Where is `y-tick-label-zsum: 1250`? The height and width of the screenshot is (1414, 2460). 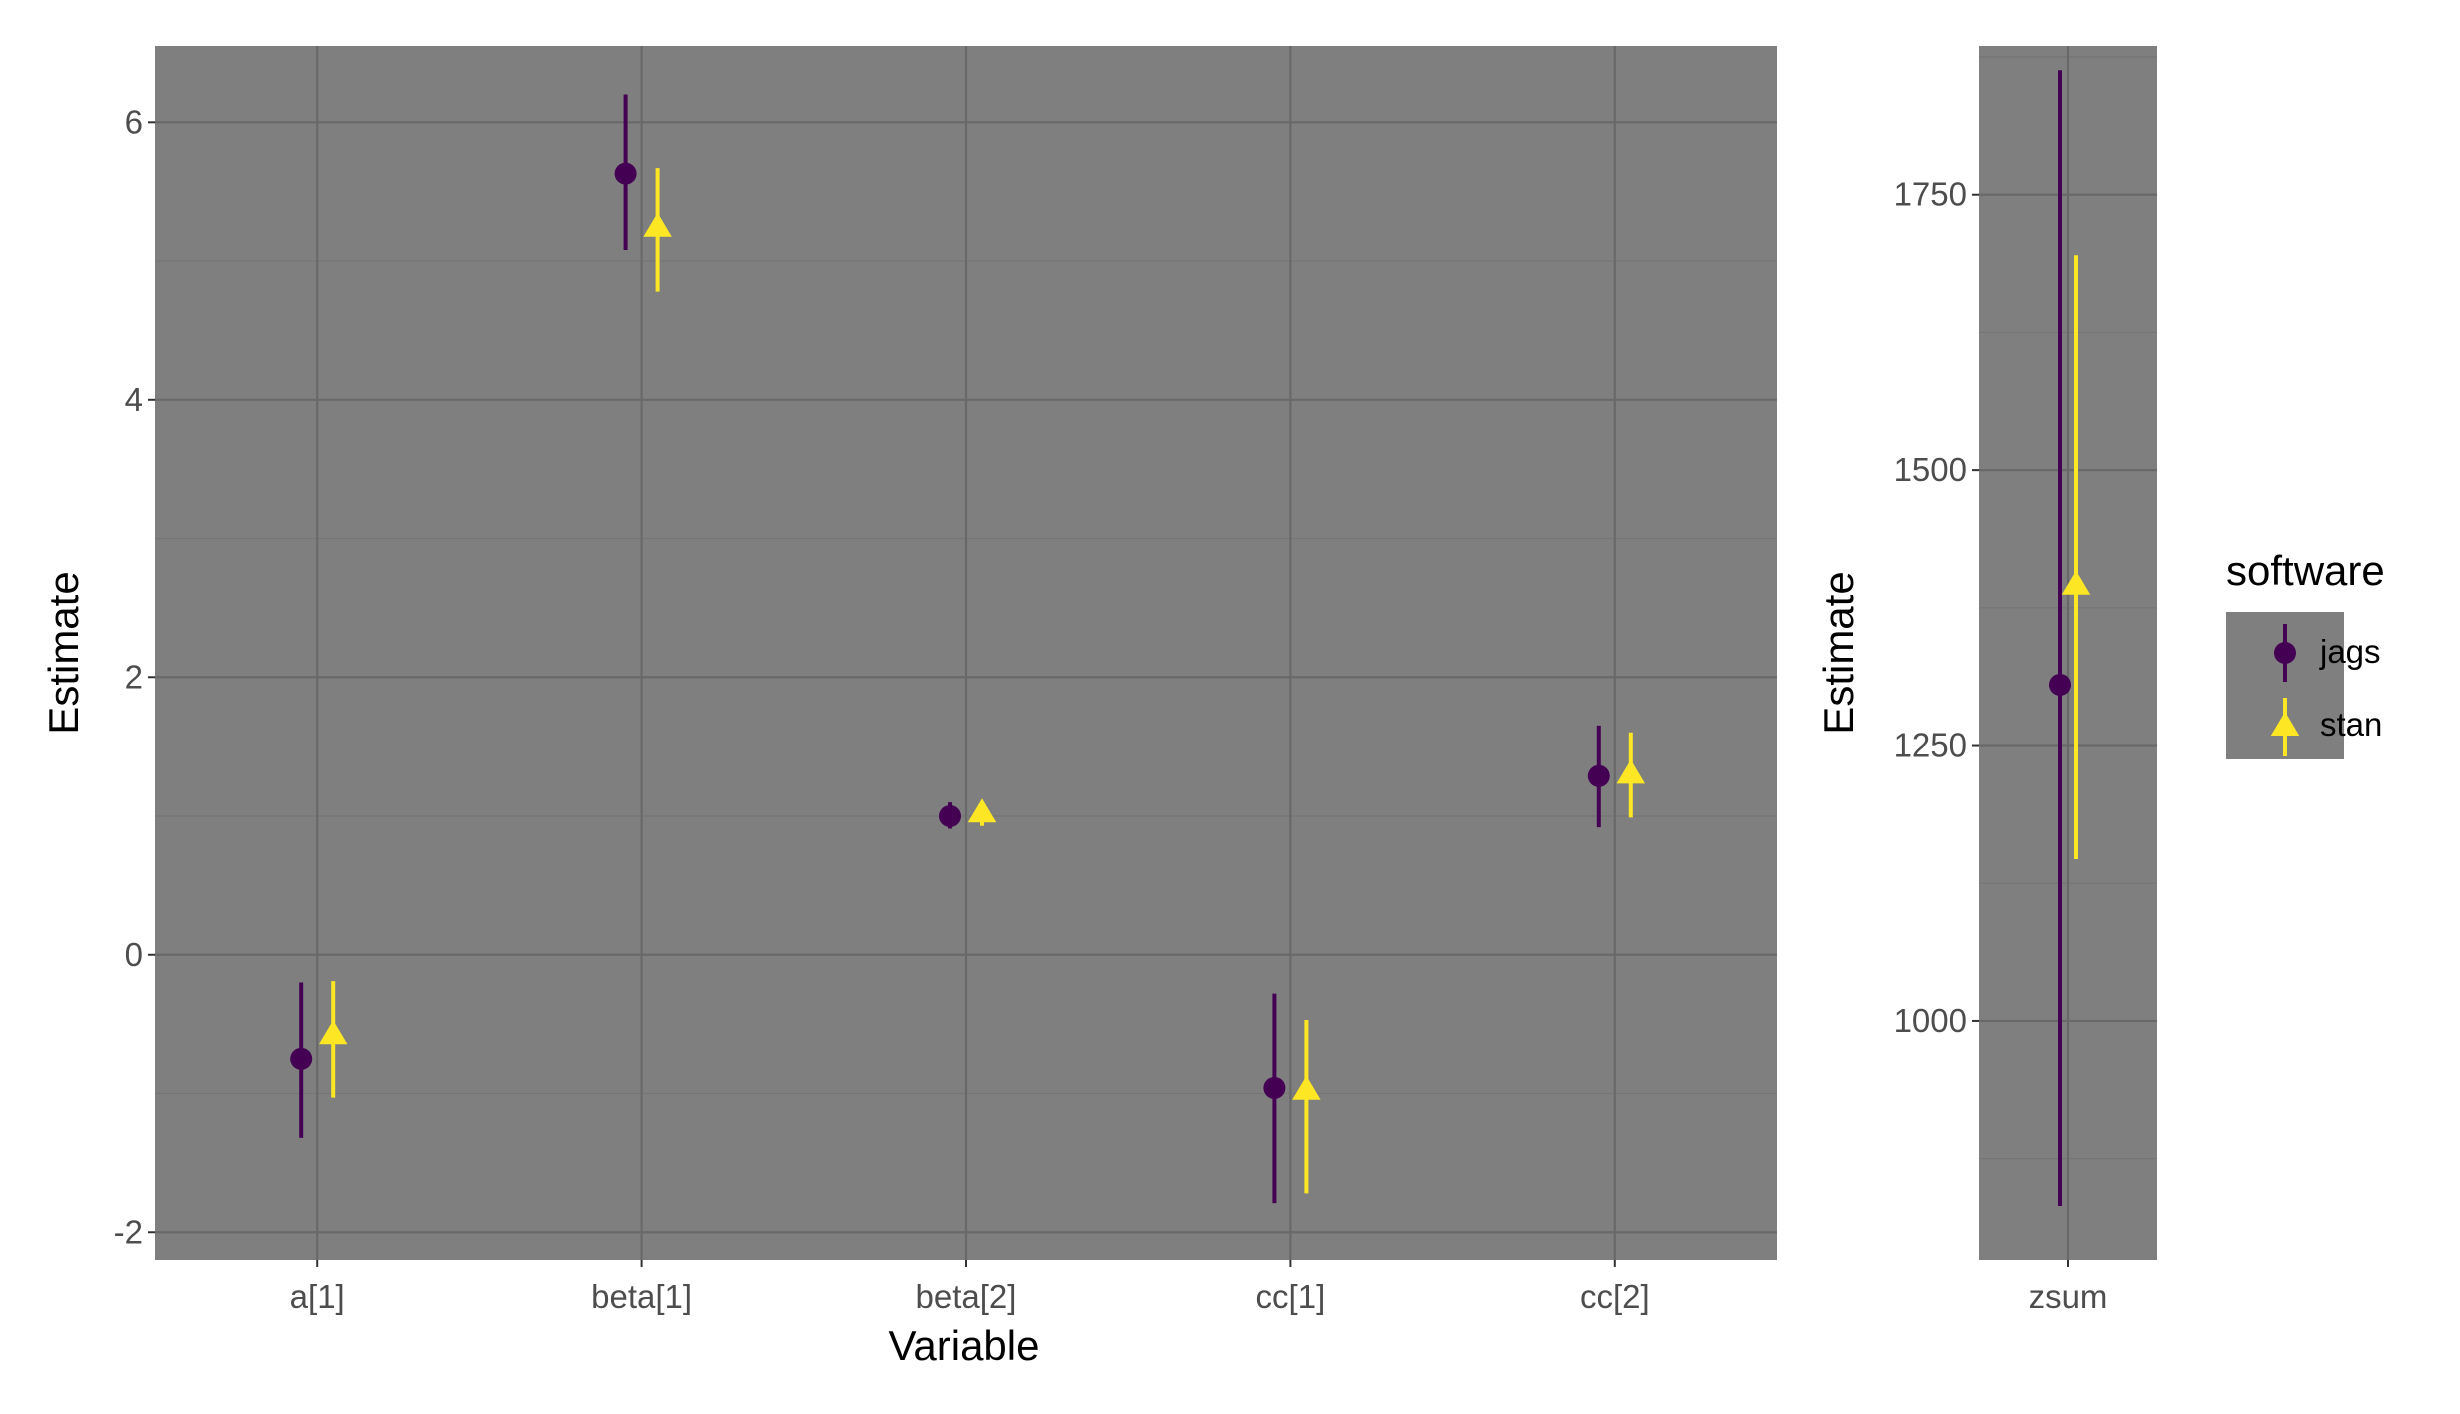
y-tick-label-zsum: 1250 is located at coordinates (1930, 745).